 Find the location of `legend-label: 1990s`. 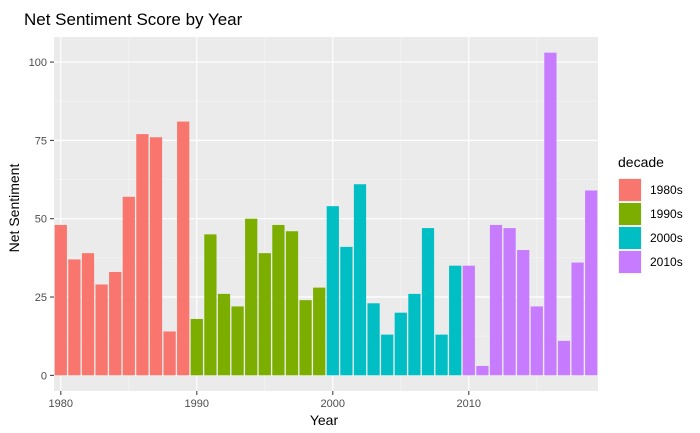

legend-label: 1990s is located at coordinates (666, 214).